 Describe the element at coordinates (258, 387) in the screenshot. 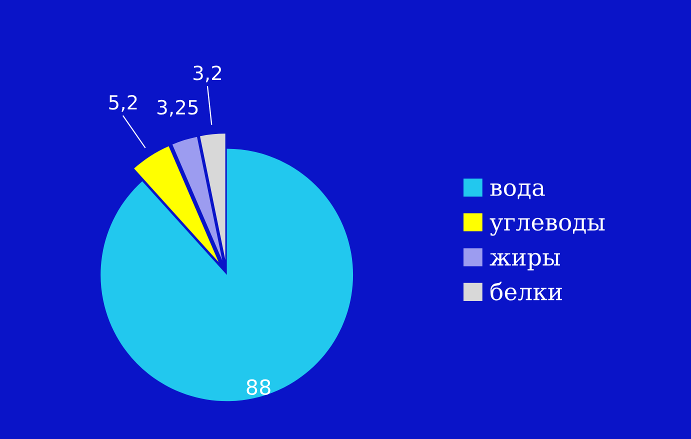

I see `data-label: 88` at that location.